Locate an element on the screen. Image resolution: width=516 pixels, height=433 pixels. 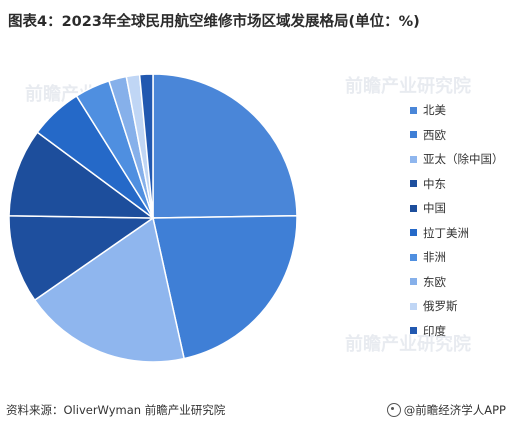
legend-item: 北美 is located at coordinates (457, 110).